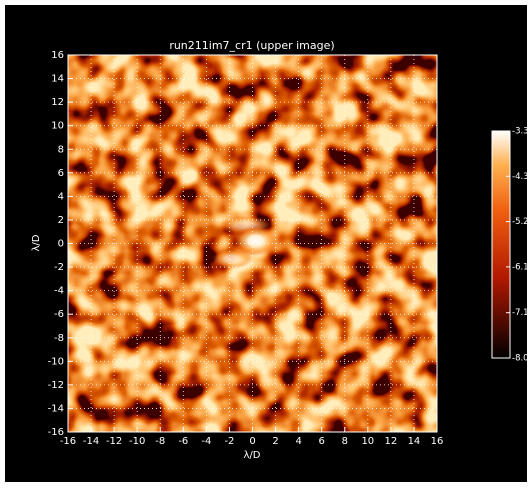  Describe the element at coordinates (91, 441) in the screenshot. I see `x-tick-label: -14` at that location.